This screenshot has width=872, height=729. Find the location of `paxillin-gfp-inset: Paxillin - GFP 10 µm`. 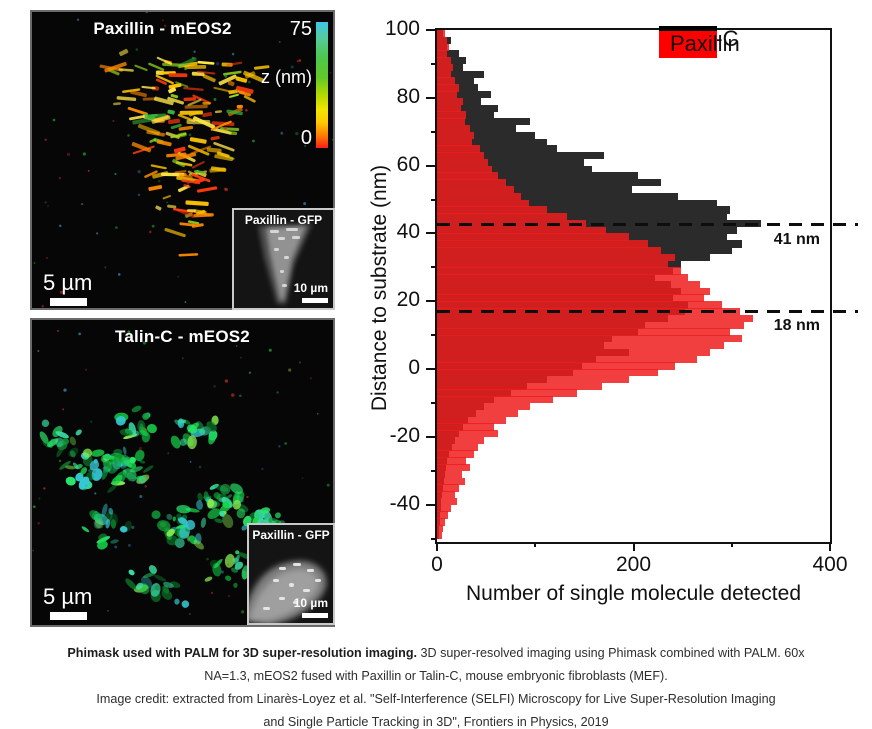

paxillin-gfp-inset: Paxillin - GFP 10 µm is located at coordinates (283, 259).